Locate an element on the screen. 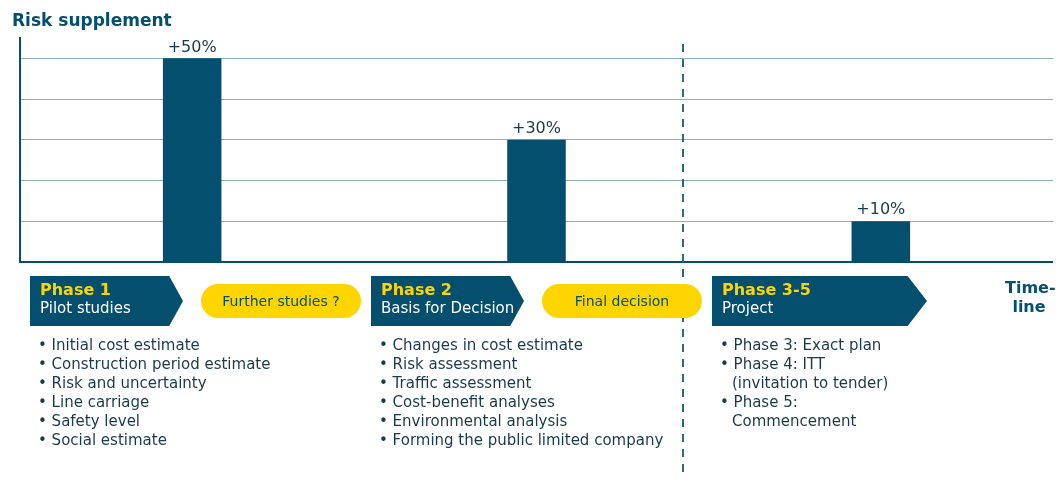 The height and width of the screenshot is (486, 1061). data-label: +50% is located at coordinates (192, 46).